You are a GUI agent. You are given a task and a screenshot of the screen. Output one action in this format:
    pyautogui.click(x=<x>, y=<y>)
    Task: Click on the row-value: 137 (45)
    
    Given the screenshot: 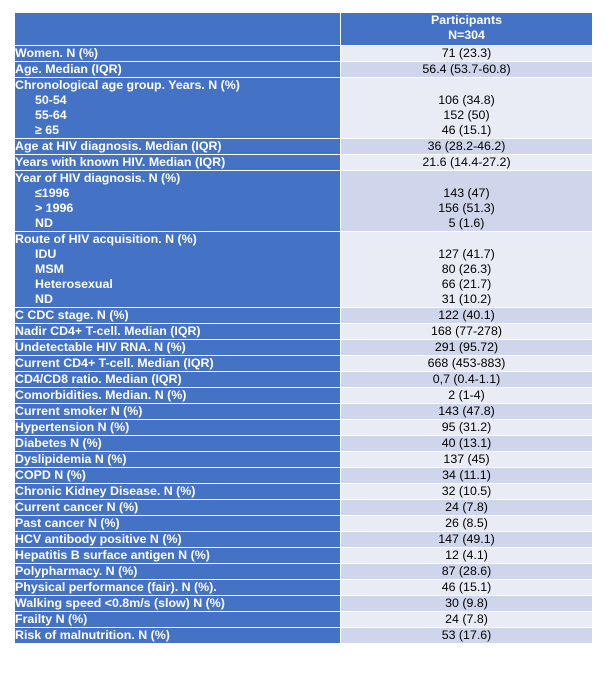 What is the action you would take?
    pyautogui.click(x=466, y=459)
    